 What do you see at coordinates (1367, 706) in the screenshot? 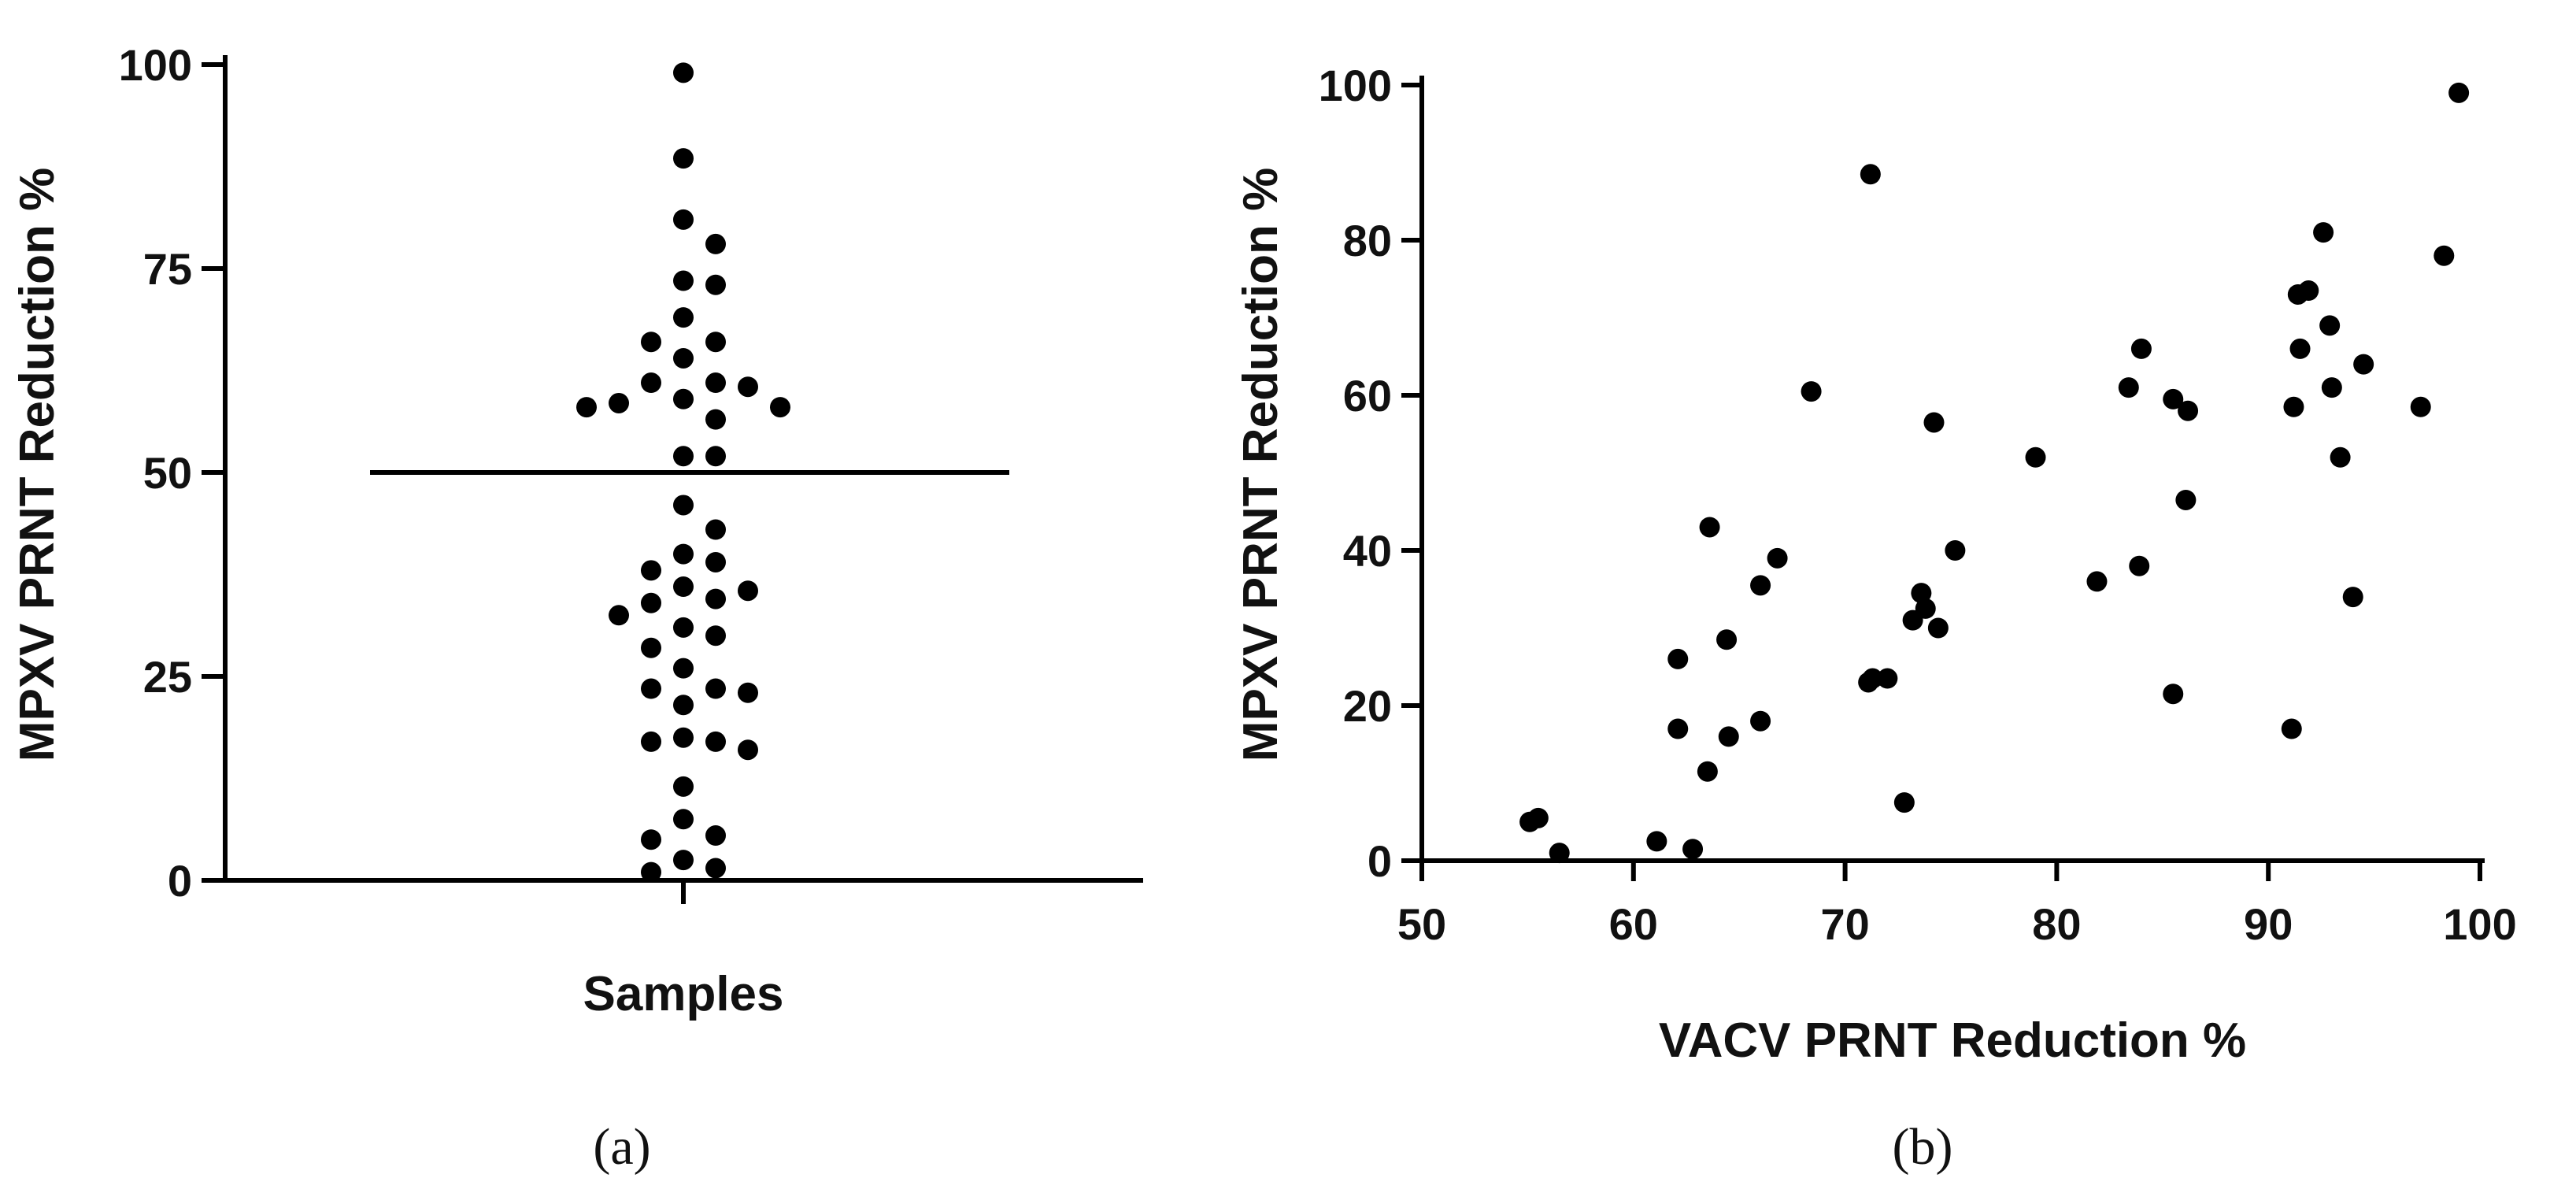
I see `panel-b-y-tick-label: 20` at bounding box center [1367, 706].